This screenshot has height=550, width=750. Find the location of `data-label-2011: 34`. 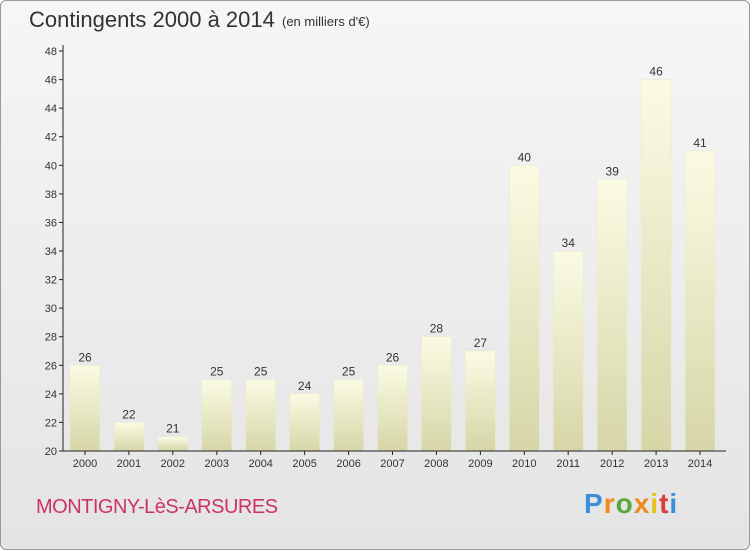

data-label-2011: 34 is located at coordinates (569, 243).